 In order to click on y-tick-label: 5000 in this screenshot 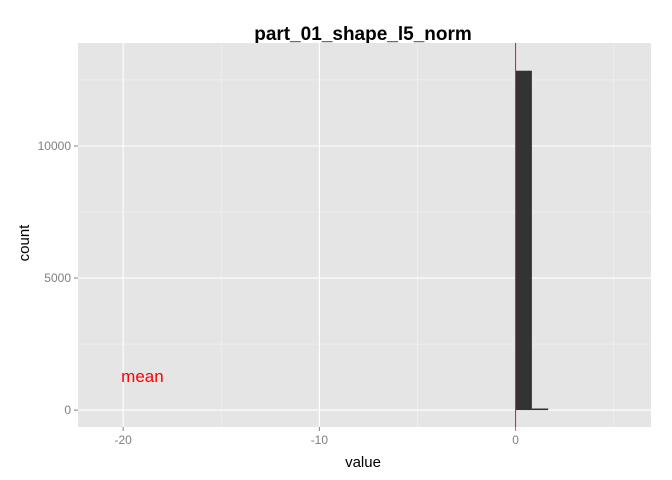, I will do `click(57, 278)`.